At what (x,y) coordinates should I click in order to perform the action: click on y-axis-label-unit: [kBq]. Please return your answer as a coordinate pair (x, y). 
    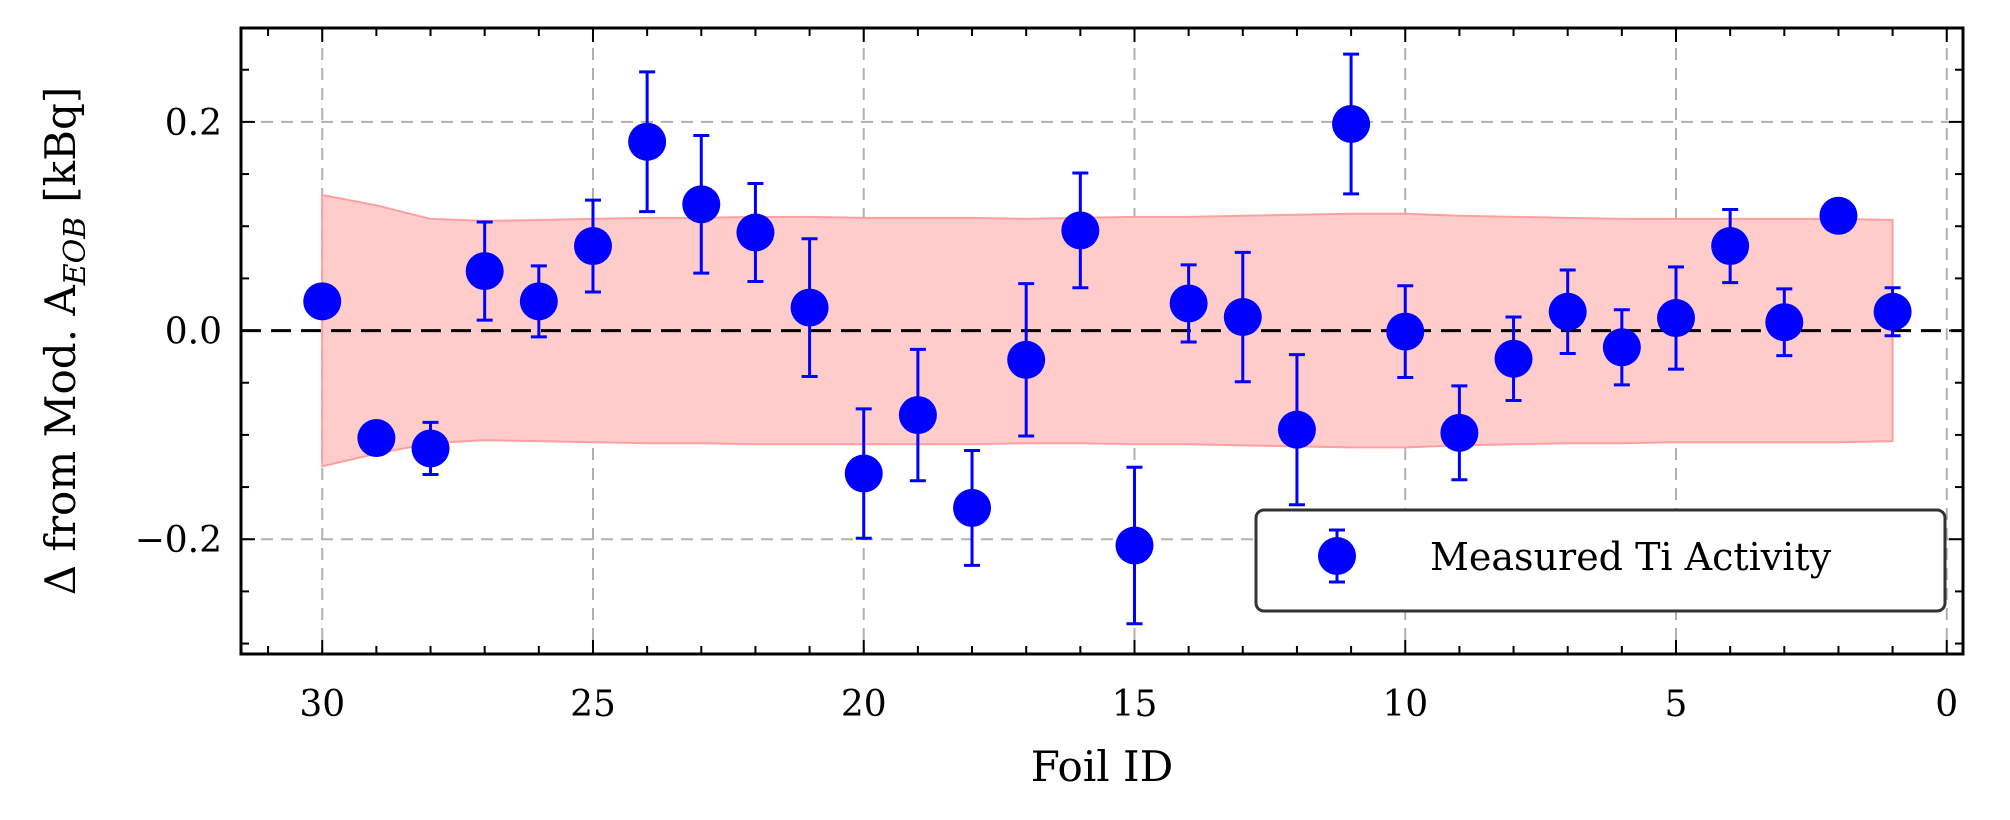
    Looking at the image, I should click on (60, 145).